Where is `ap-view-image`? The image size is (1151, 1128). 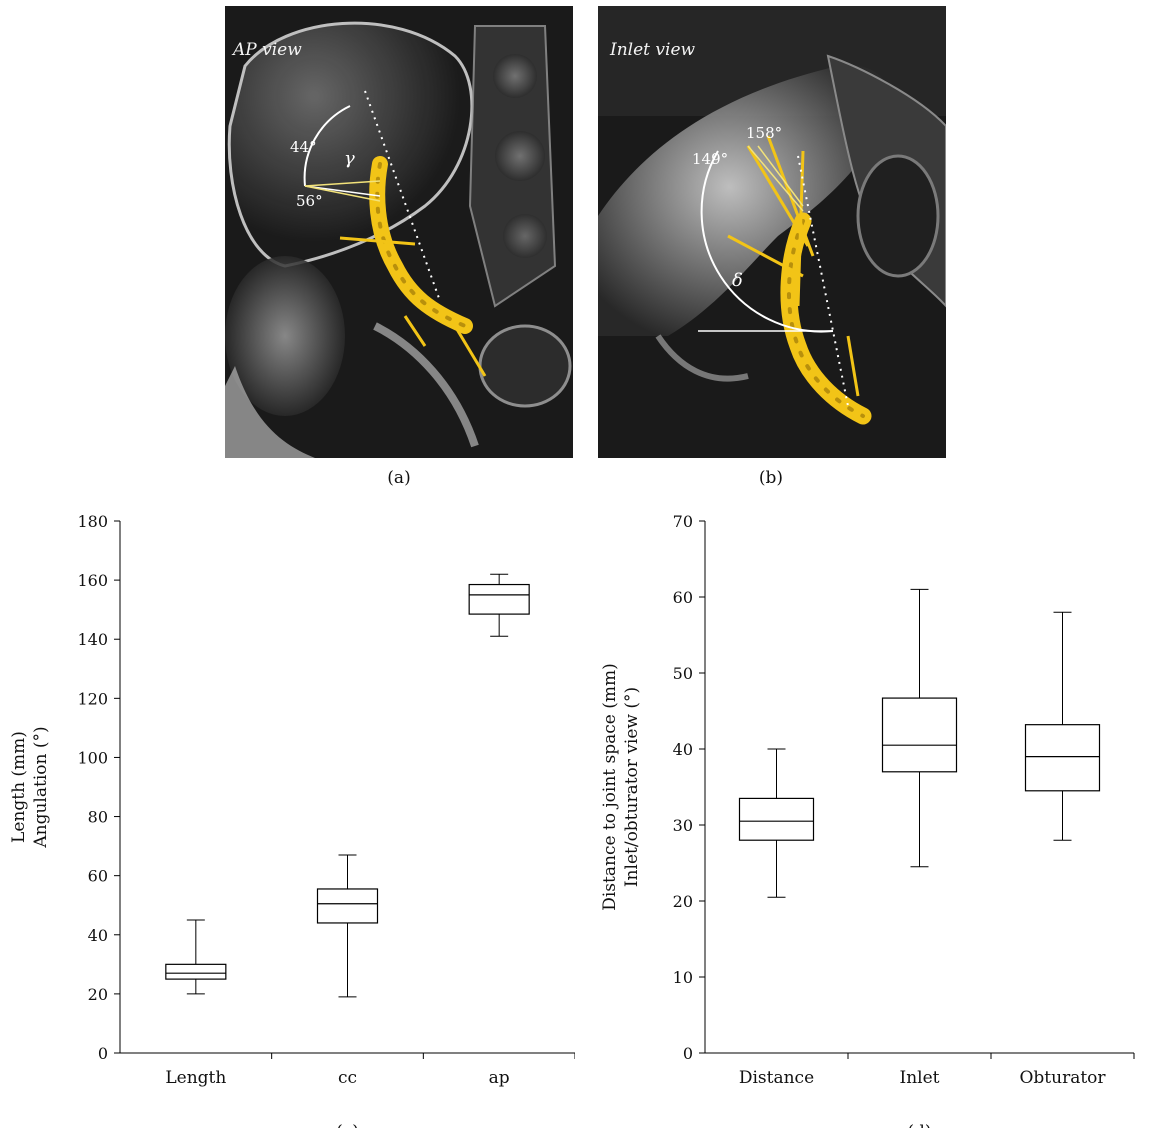 ap-view-image is located at coordinates (399, 232).